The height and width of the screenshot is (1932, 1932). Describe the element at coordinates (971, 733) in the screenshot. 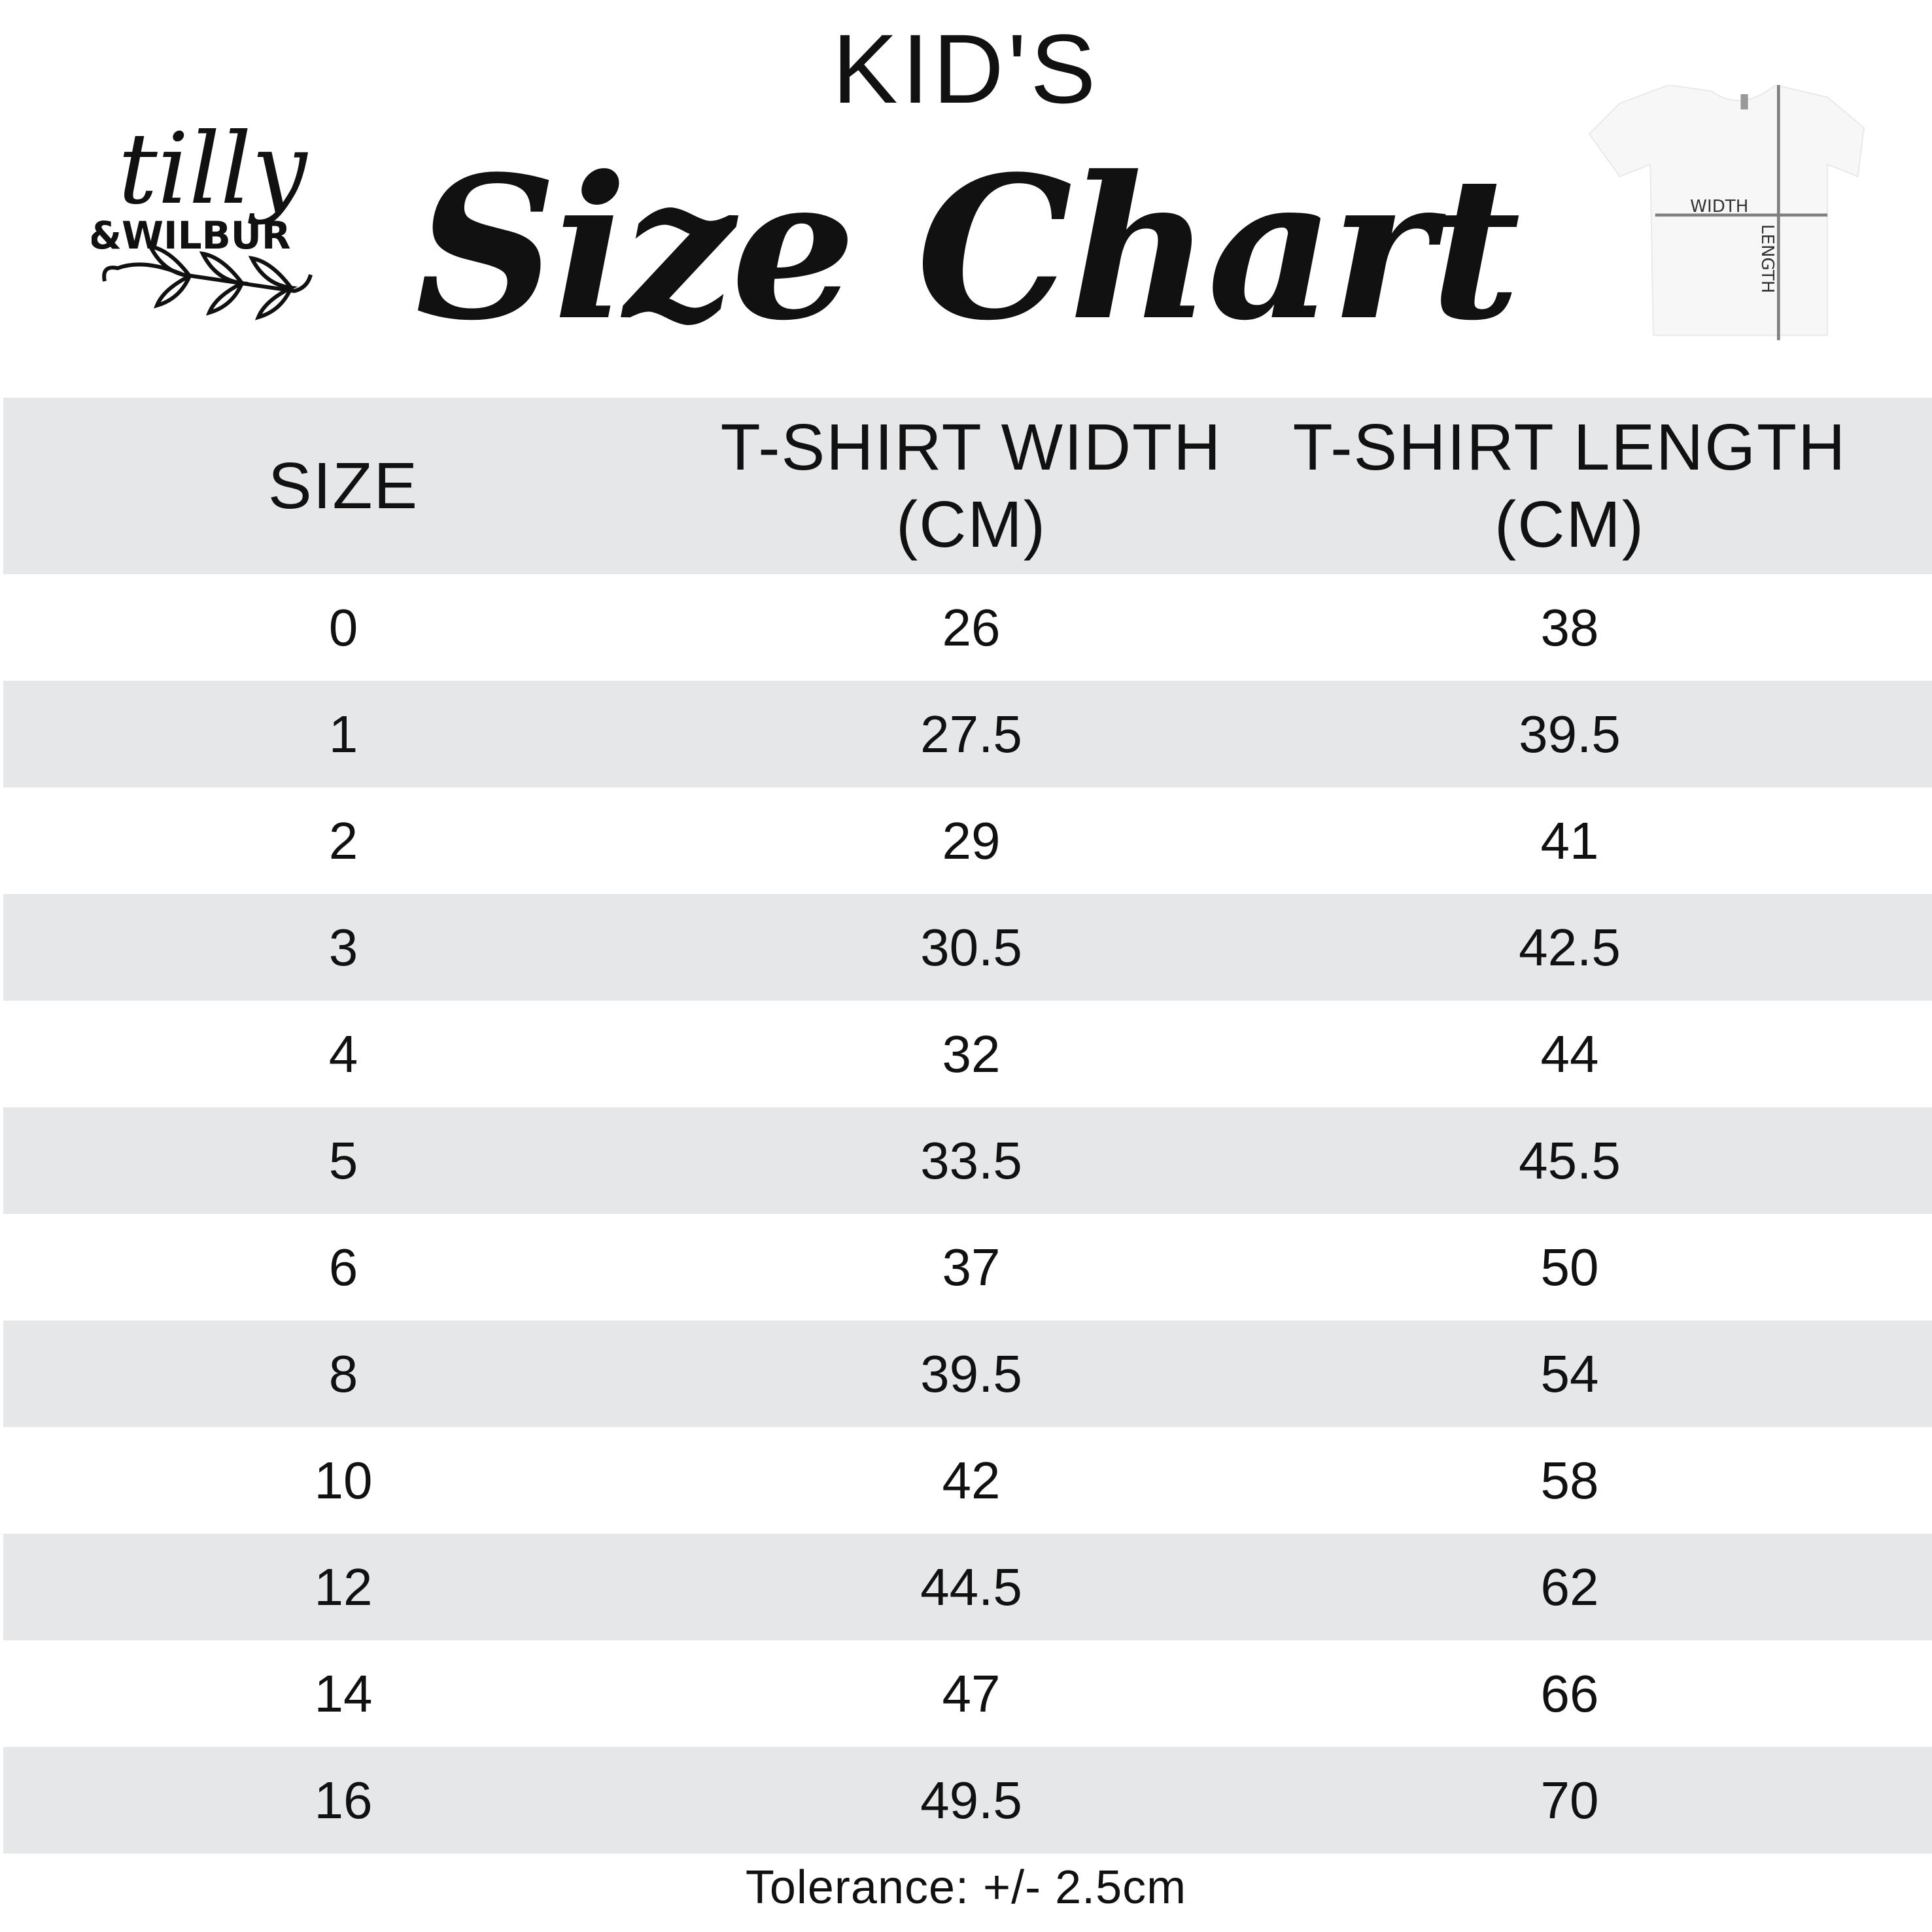

I see `cell-width: 27.5` at that location.